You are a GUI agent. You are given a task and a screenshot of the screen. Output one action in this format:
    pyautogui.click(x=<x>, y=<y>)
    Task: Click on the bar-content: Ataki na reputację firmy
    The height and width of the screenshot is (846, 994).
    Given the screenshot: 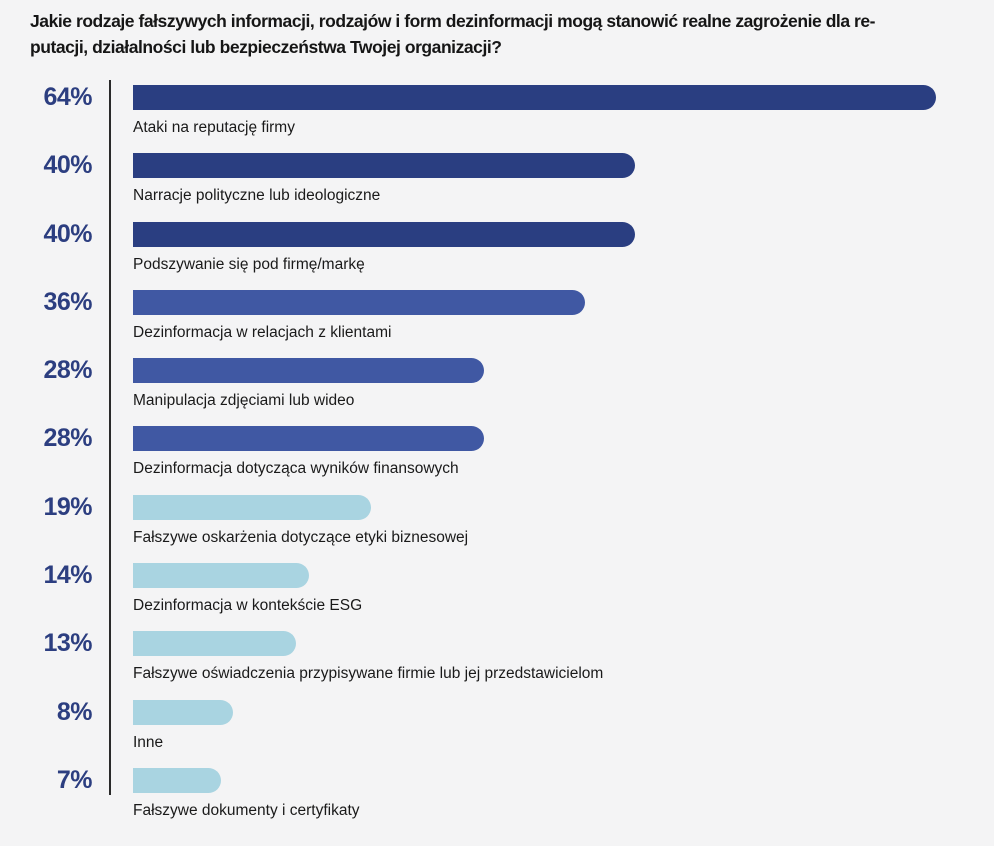 What is the action you would take?
    pyautogui.click(x=535, y=111)
    